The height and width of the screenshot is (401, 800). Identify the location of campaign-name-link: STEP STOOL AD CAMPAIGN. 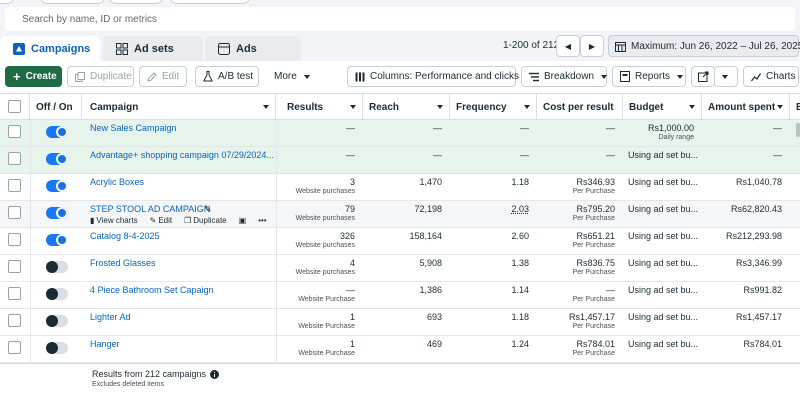
(150, 209).